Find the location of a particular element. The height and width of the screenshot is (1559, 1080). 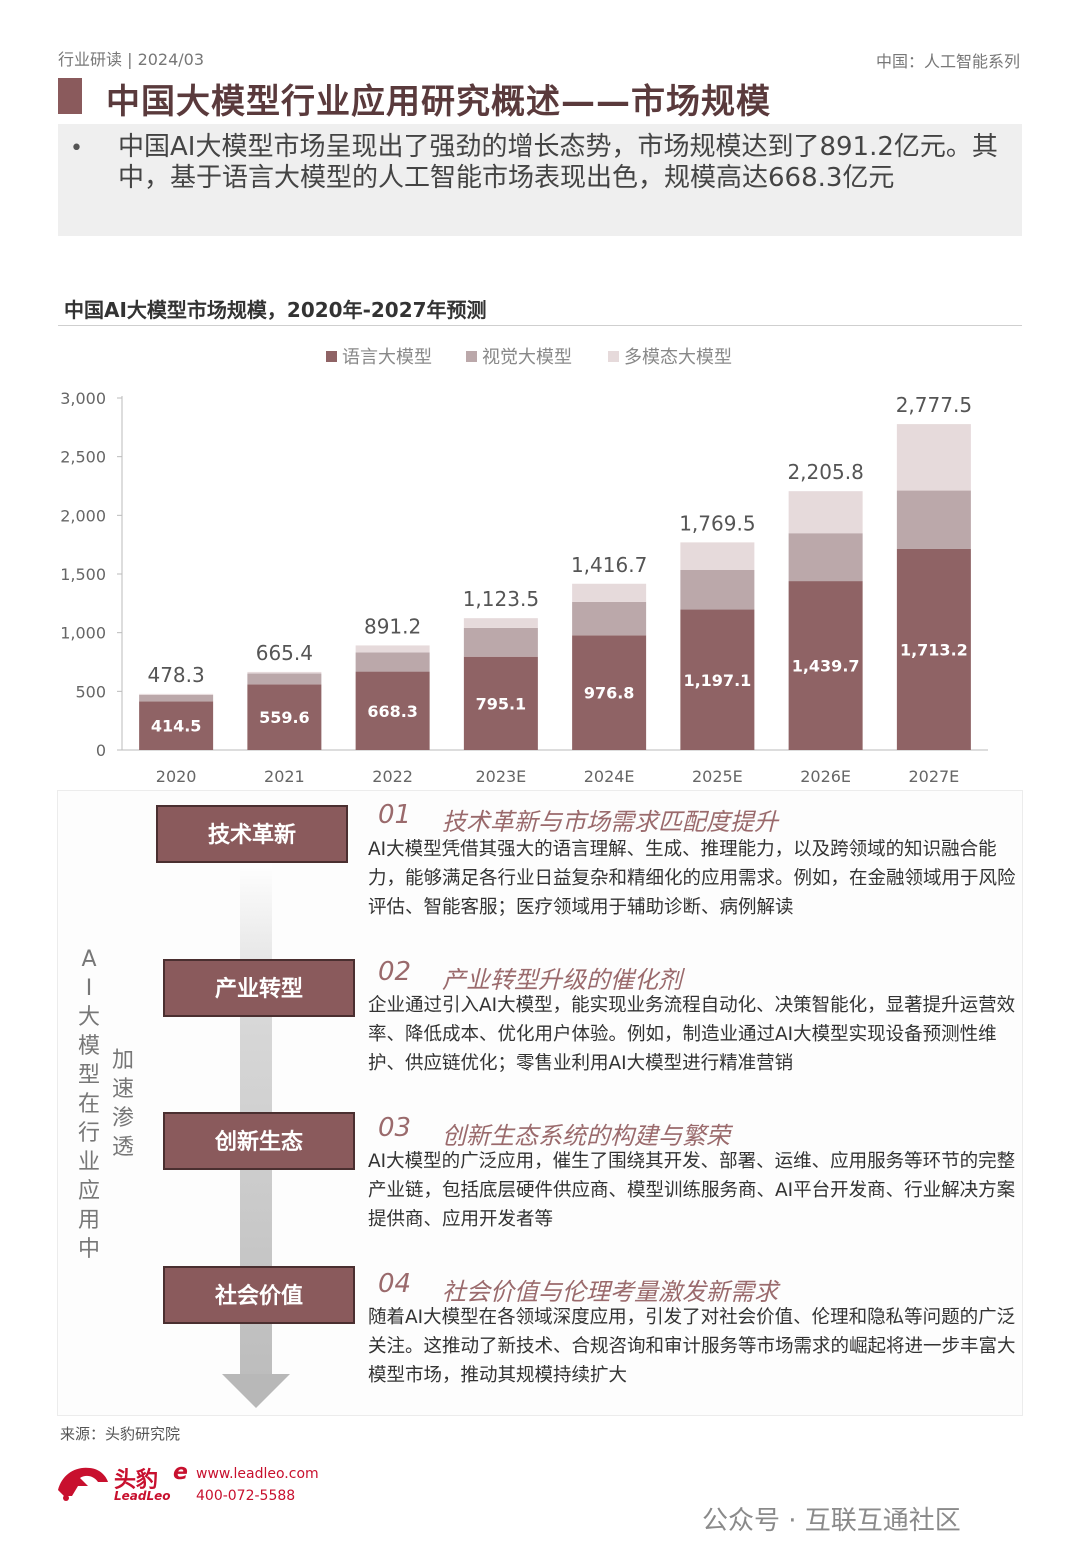

bar-inner-label: 1,439.7 is located at coordinates (826, 666).